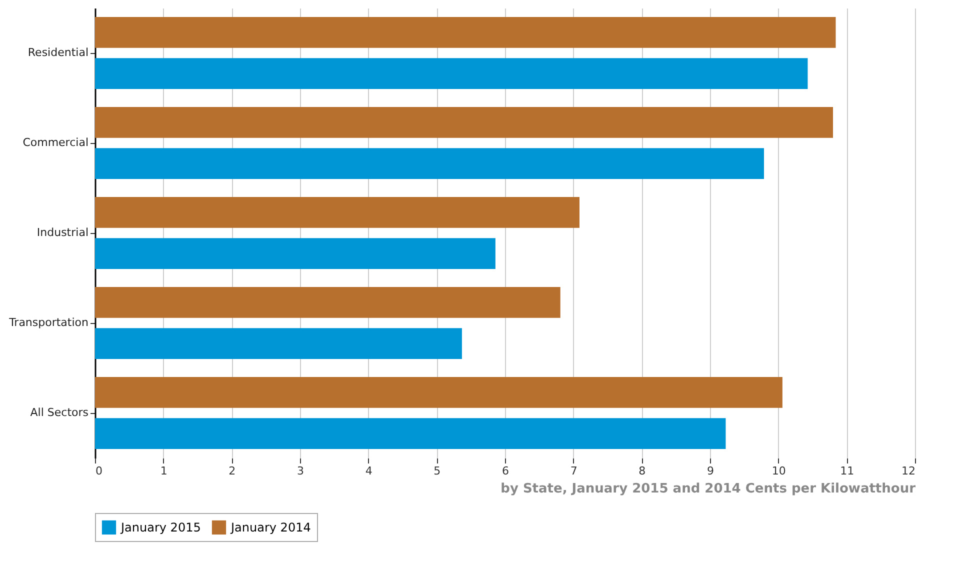  Describe the element at coordinates (847, 471) in the screenshot. I see `x-tick-label: 11` at that location.